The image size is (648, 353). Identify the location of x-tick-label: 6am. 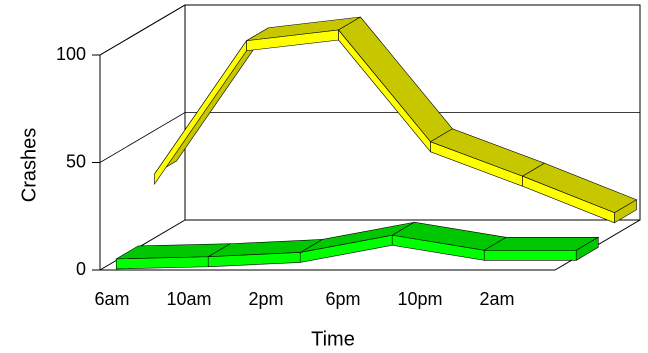
(111, 299).